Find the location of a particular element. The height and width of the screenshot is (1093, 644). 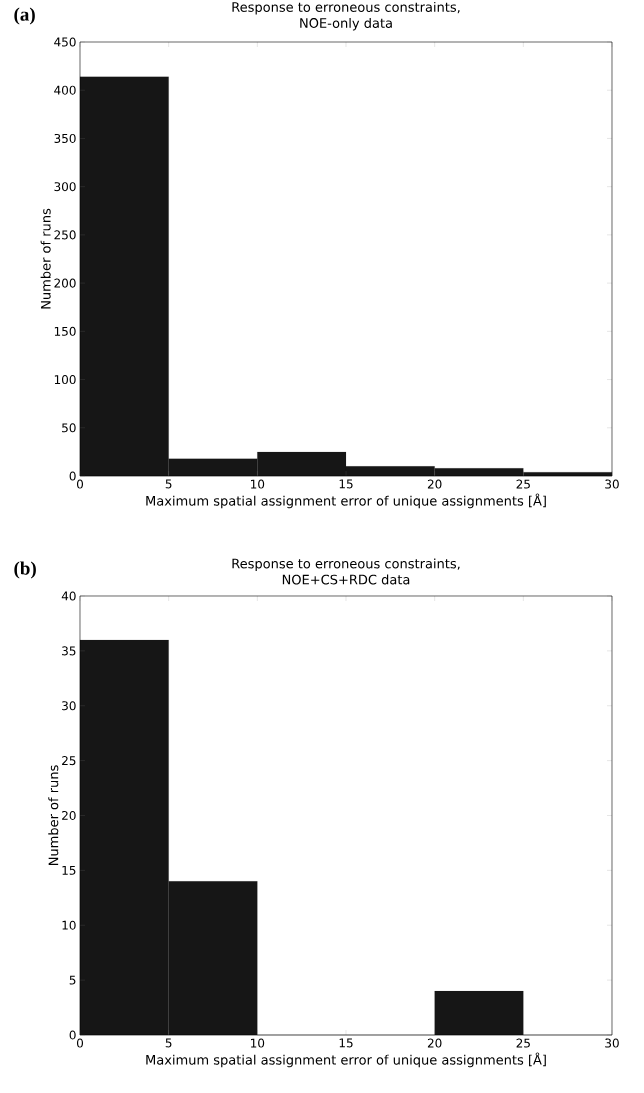

y-tick-label: 35 is located at coordinates (69, 651).